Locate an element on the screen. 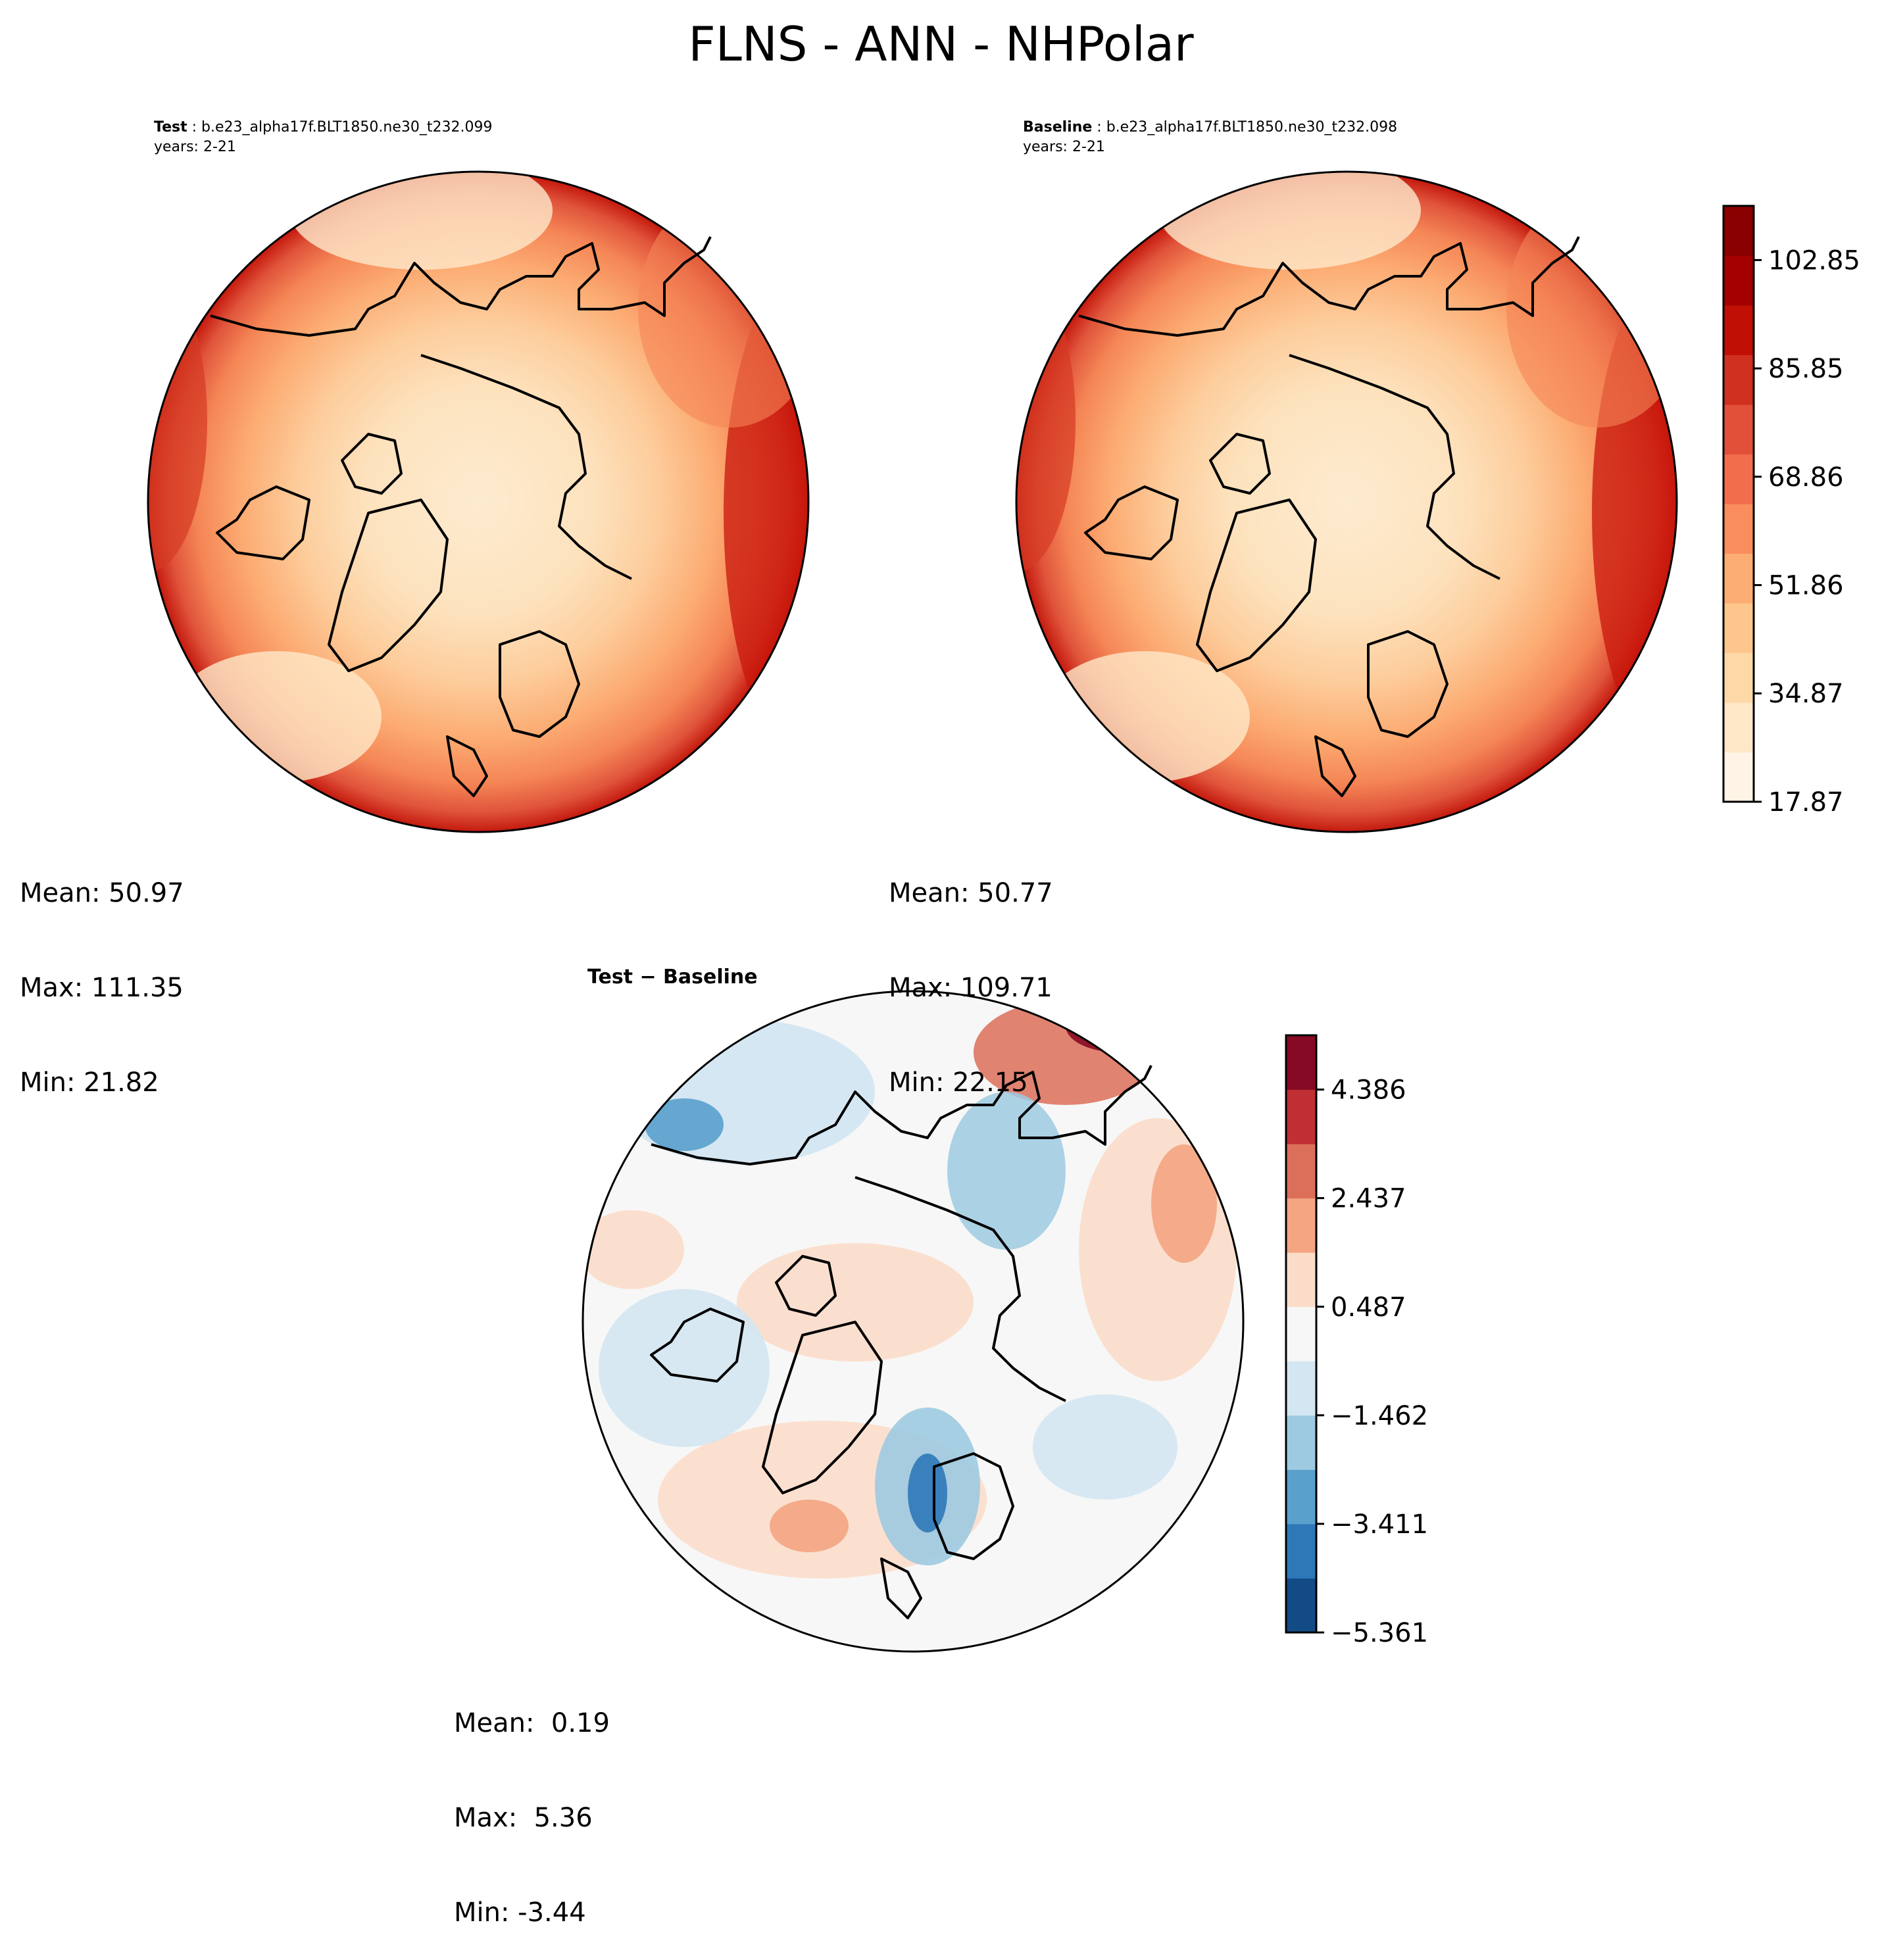 This screenshot has height=1960, width=1882. test-coast-greenland is located at coordinates (388, 585).